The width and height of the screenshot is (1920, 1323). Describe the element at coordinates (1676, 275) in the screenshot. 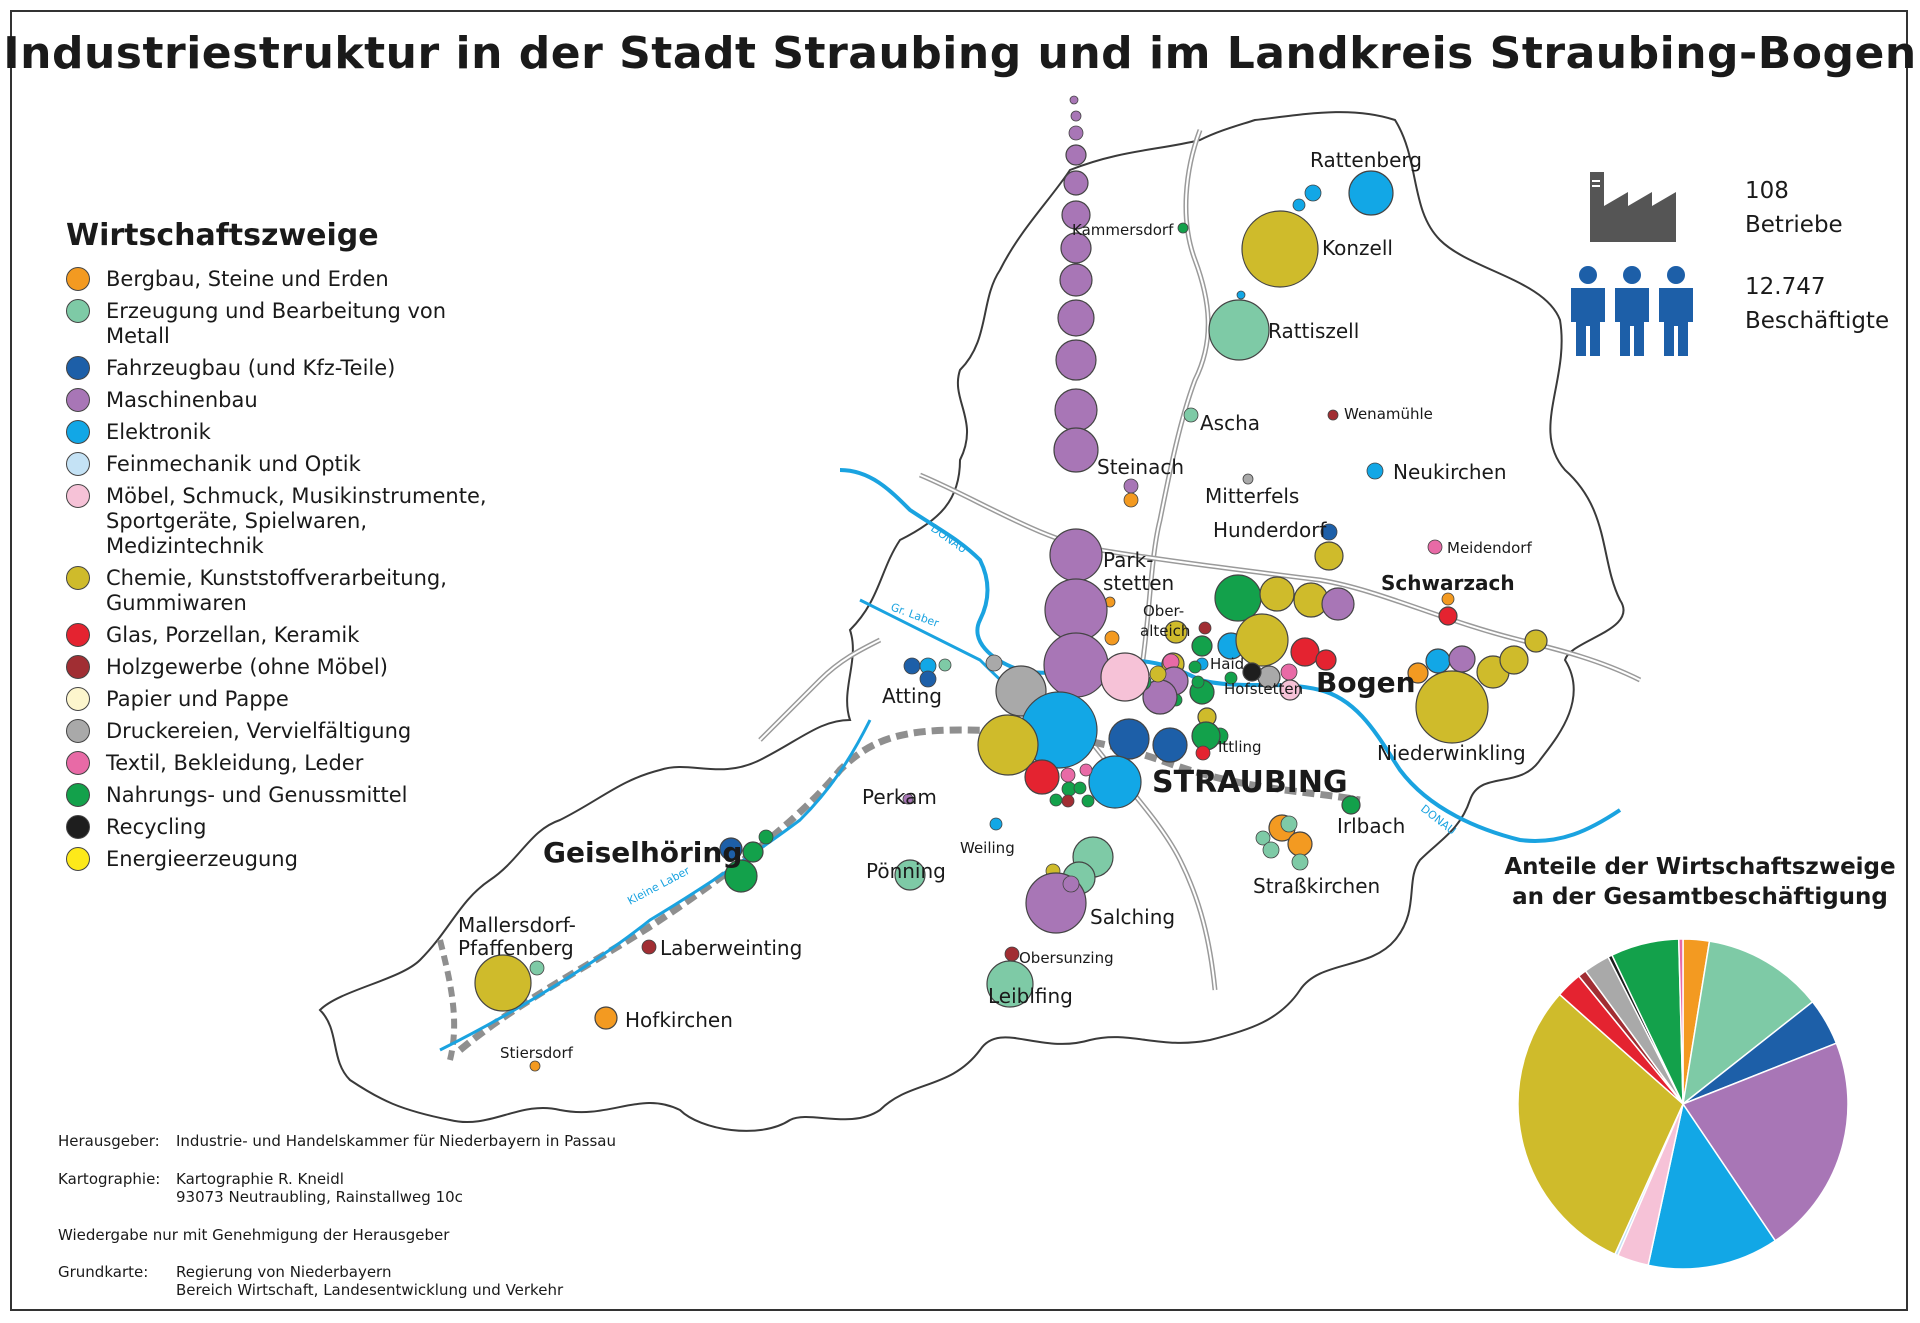

I see `person-head` at that location.